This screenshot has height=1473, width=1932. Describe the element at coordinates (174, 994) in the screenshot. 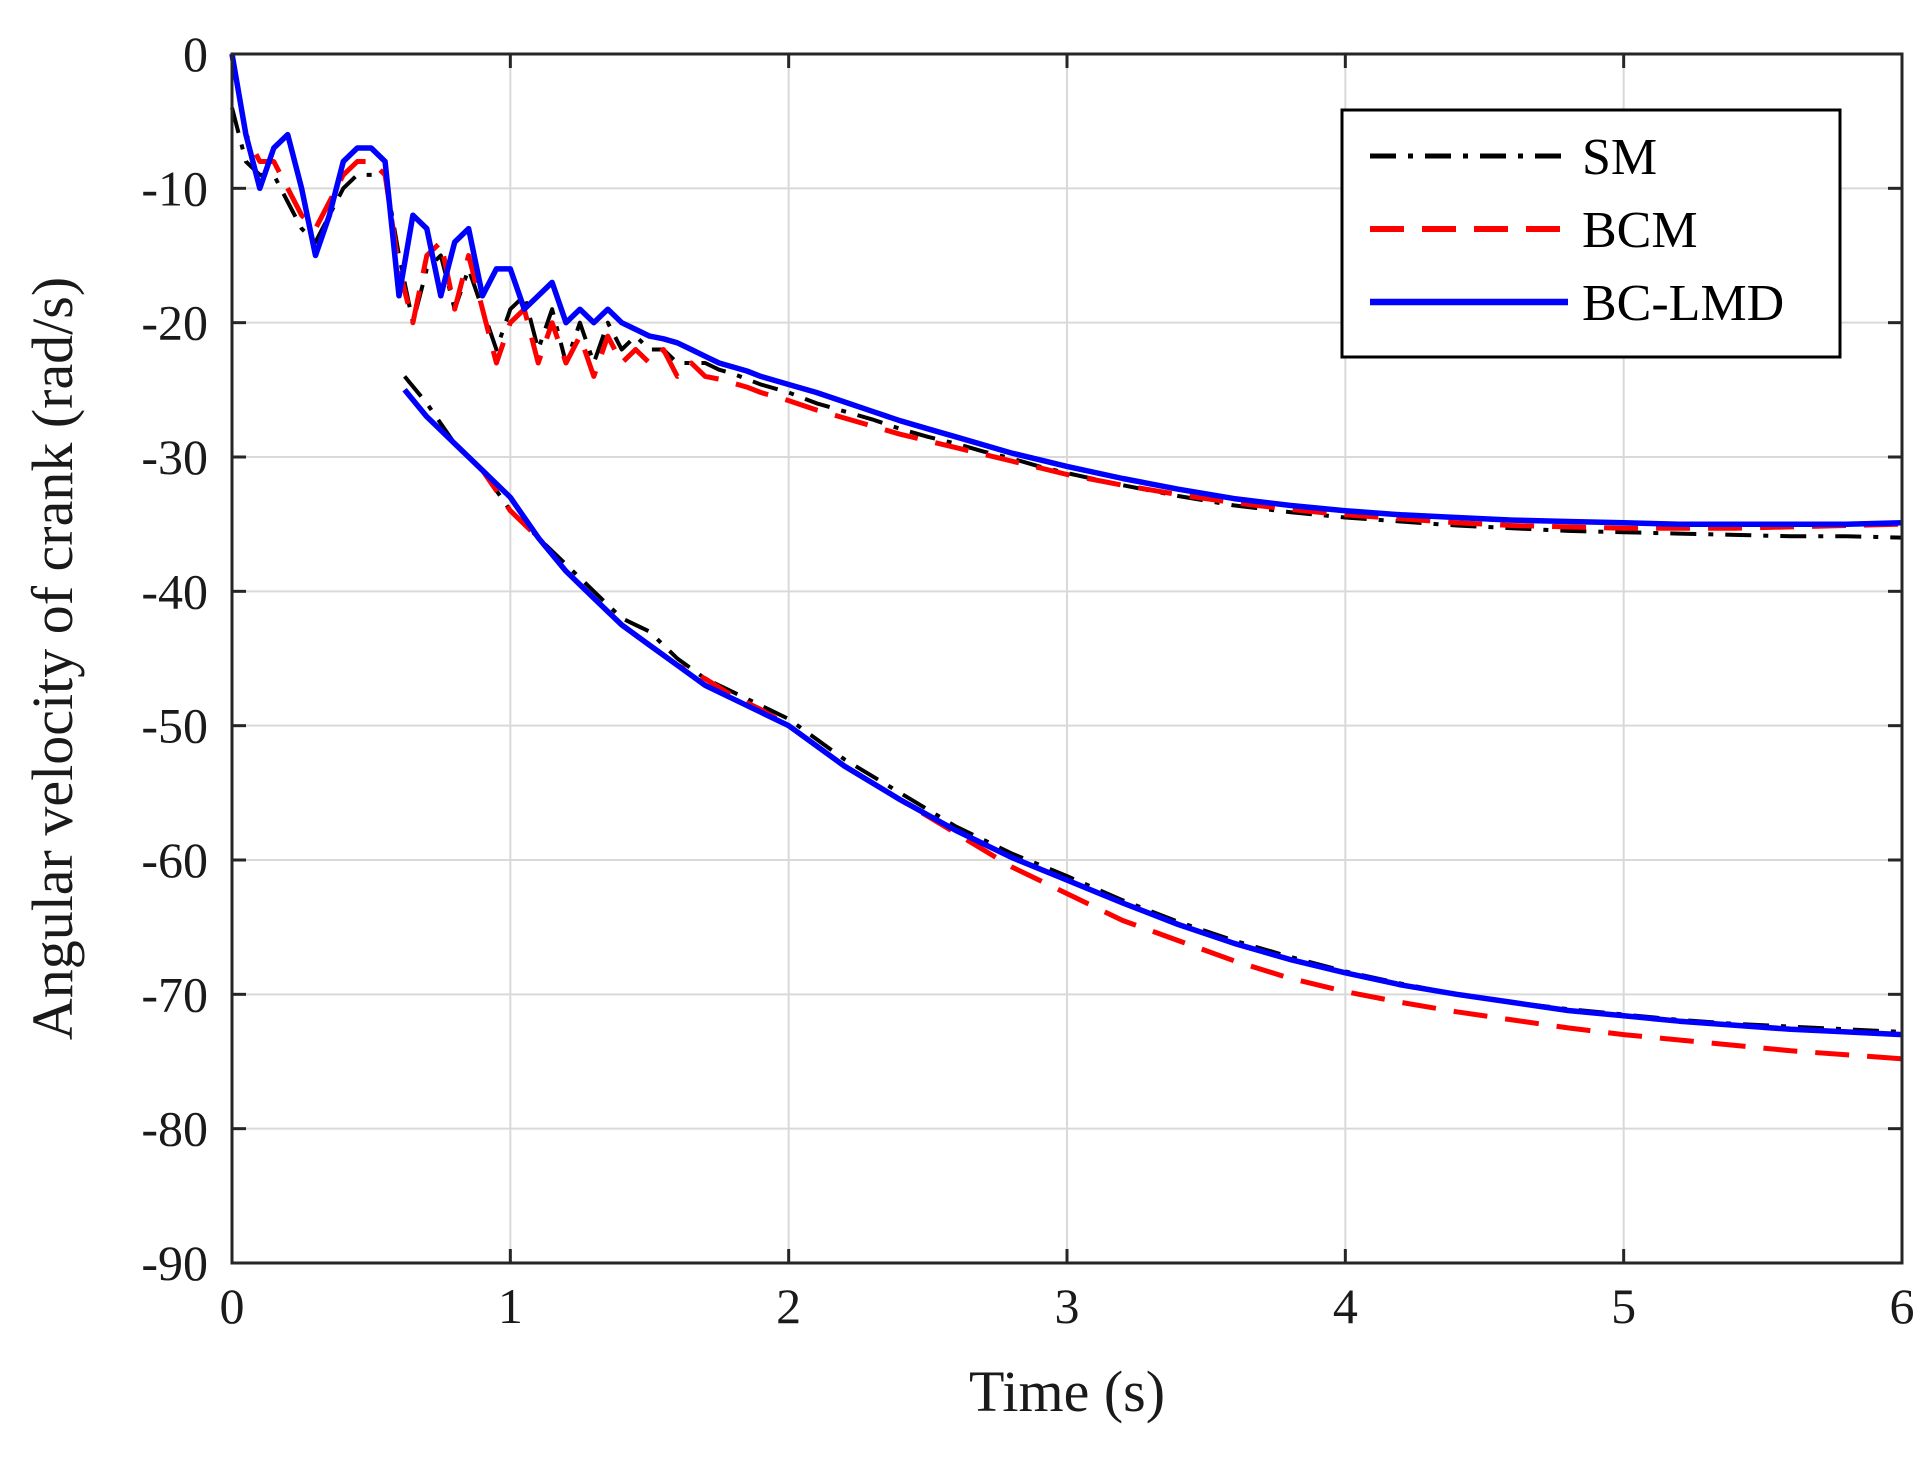

I see `y-tick-label: -70` at that location.